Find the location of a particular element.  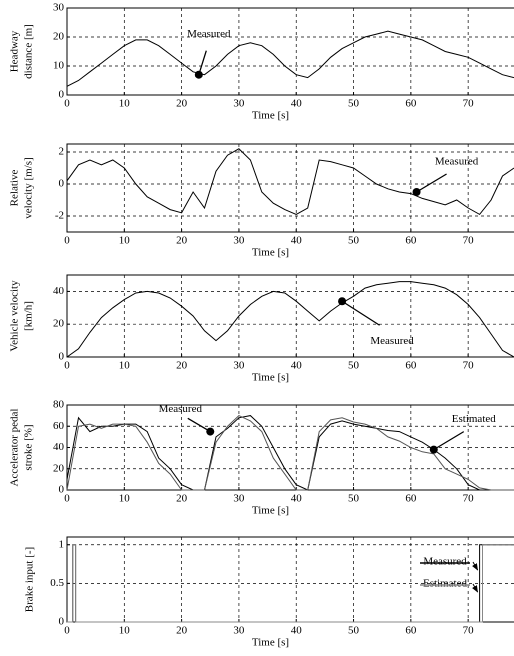

y-axis-label: distance [m] is located at coordinates (29, 51).